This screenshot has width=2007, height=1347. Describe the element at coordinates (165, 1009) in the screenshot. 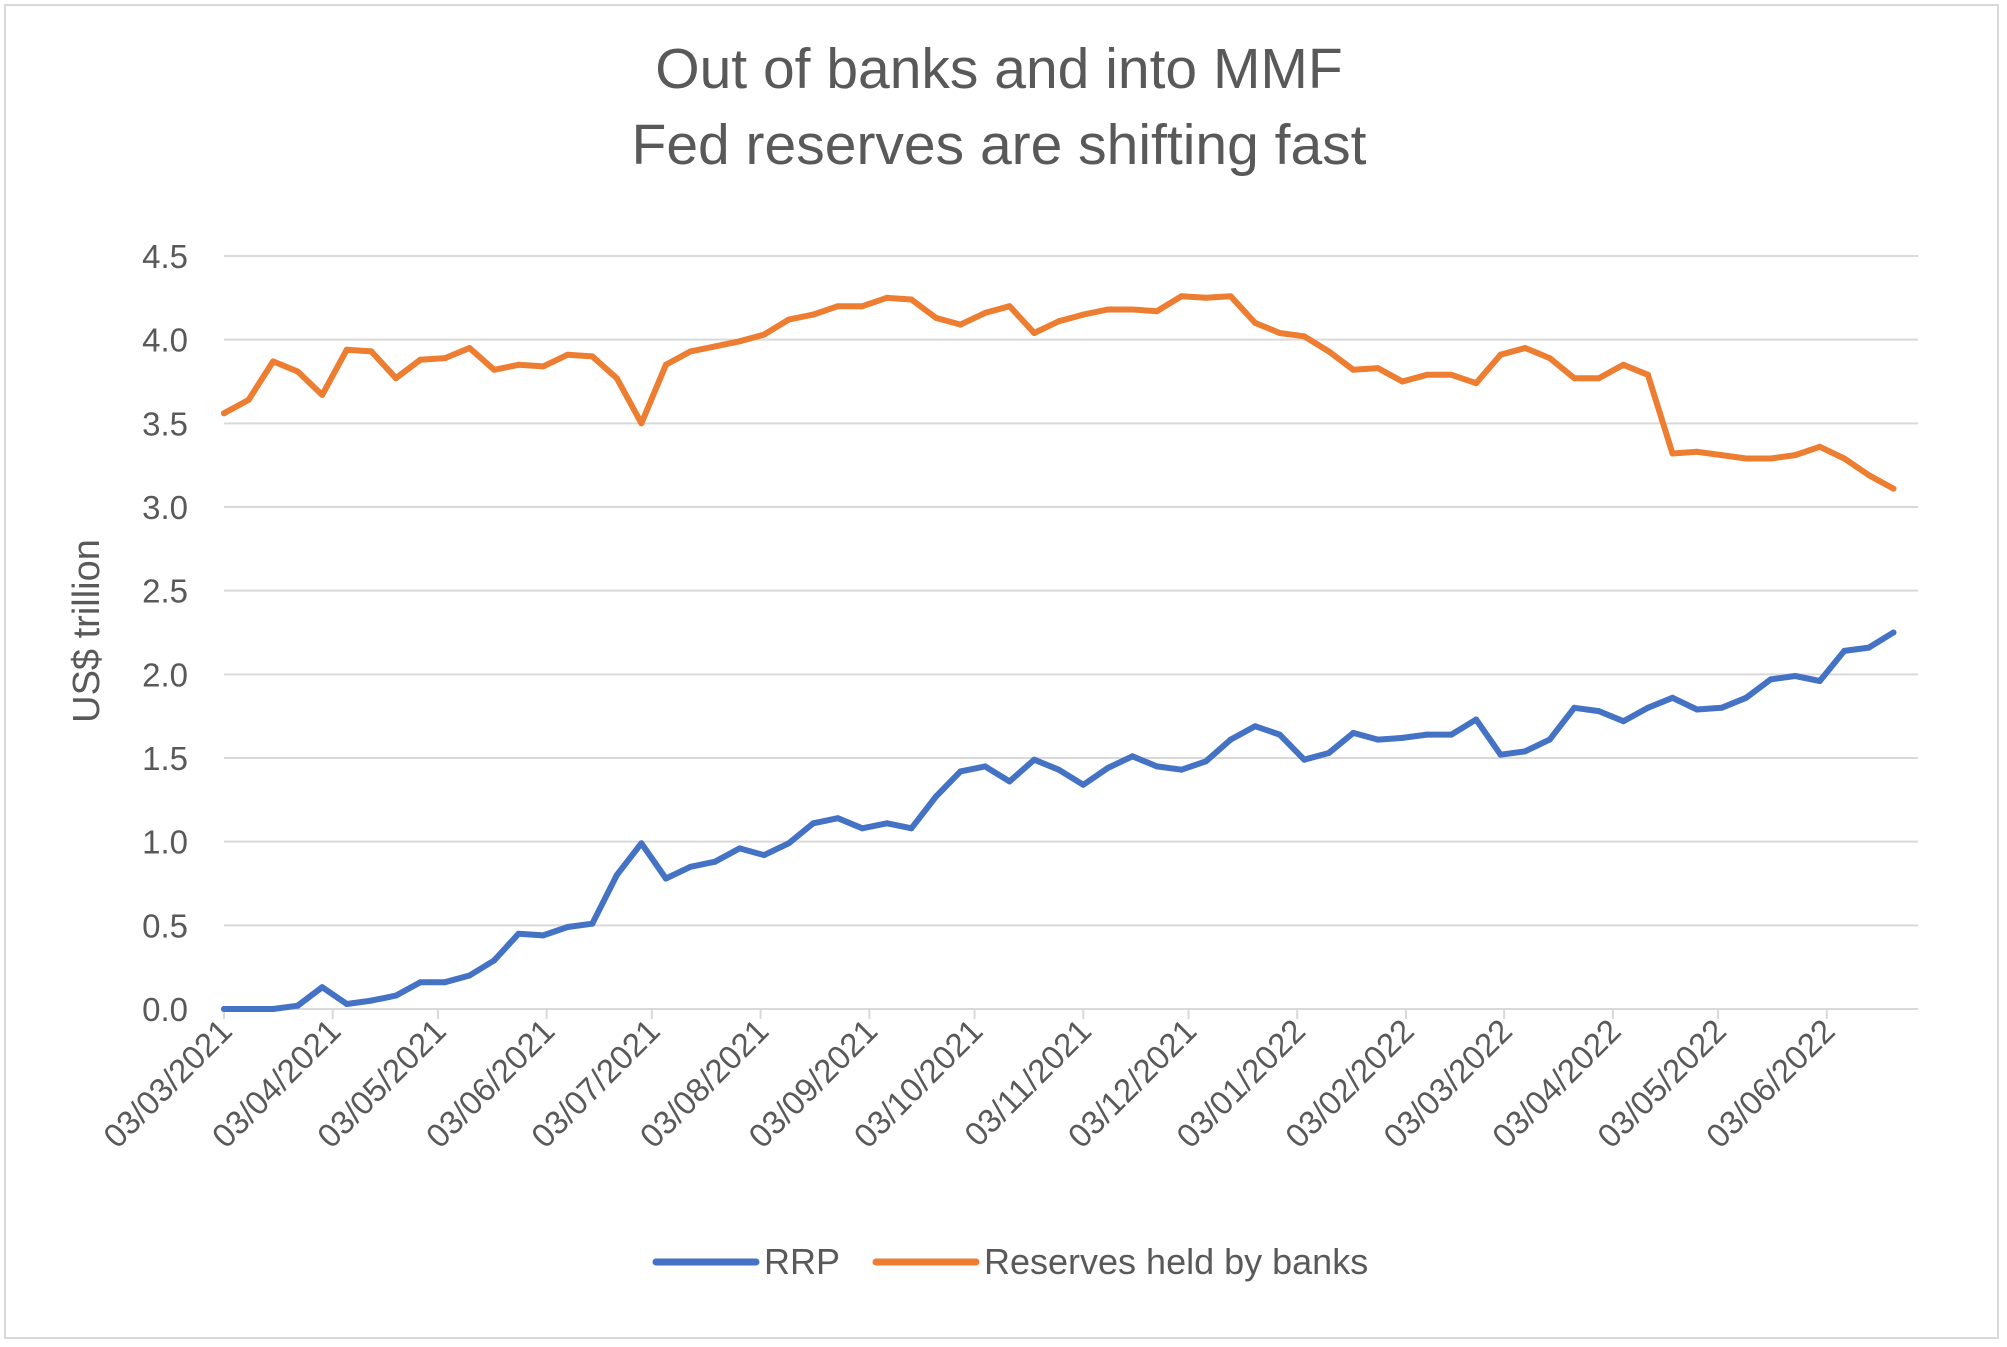

I see `y-tick-label: 0.0` at that location.